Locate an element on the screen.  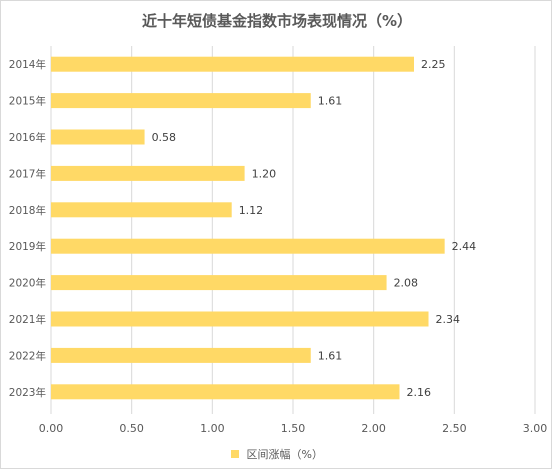
data-label: 2.44 is located at coordinates (464, 246).